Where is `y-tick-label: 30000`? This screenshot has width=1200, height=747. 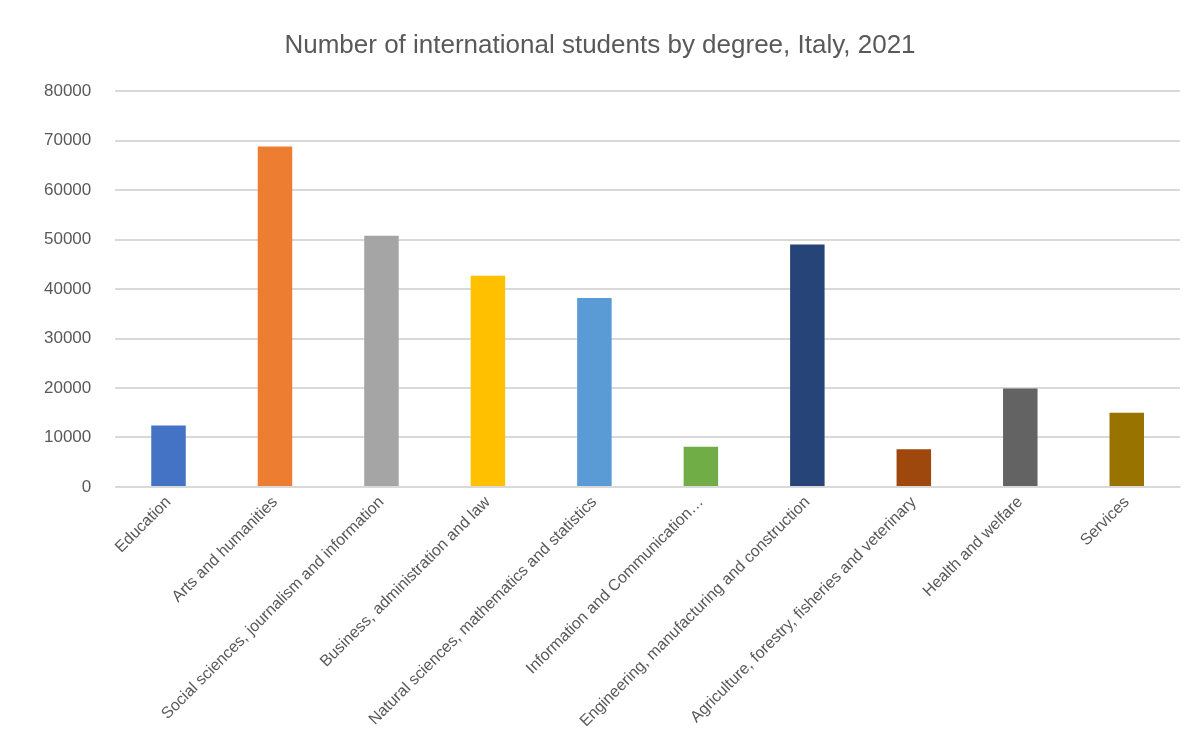 y-tick-label: 30000 is located at coordinates (67, 338).